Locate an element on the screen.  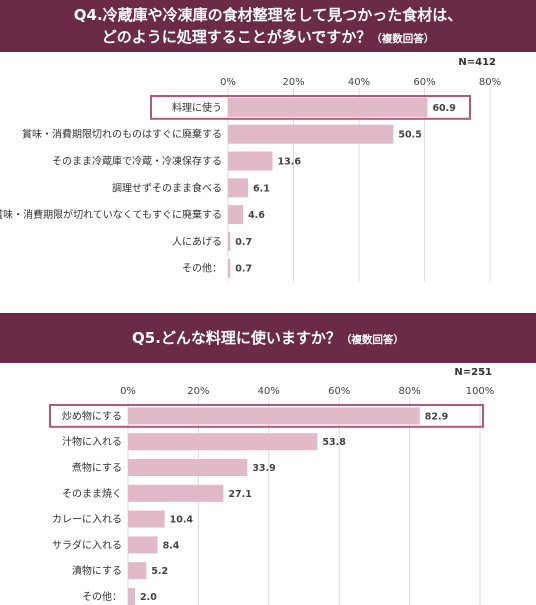
q4-category-label: その他： is located at coordinates (202, 268).